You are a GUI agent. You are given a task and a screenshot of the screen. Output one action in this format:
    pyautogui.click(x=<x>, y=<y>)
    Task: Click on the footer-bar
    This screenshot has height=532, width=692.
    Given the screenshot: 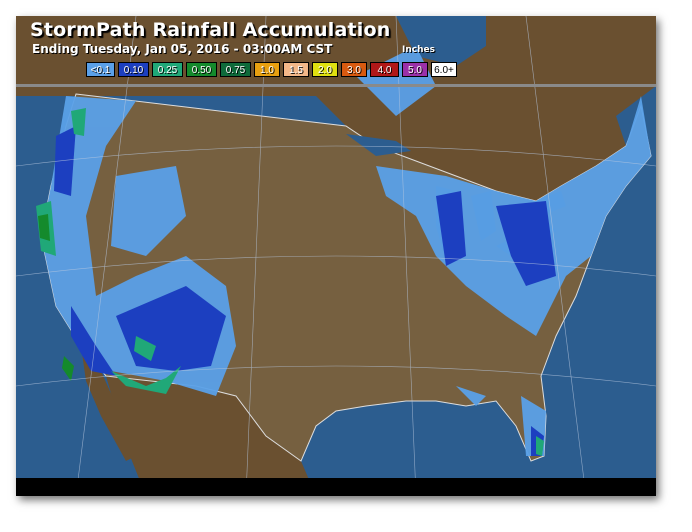 What is the action you would take?
    pyautogui.click(x=336, y=487)
    